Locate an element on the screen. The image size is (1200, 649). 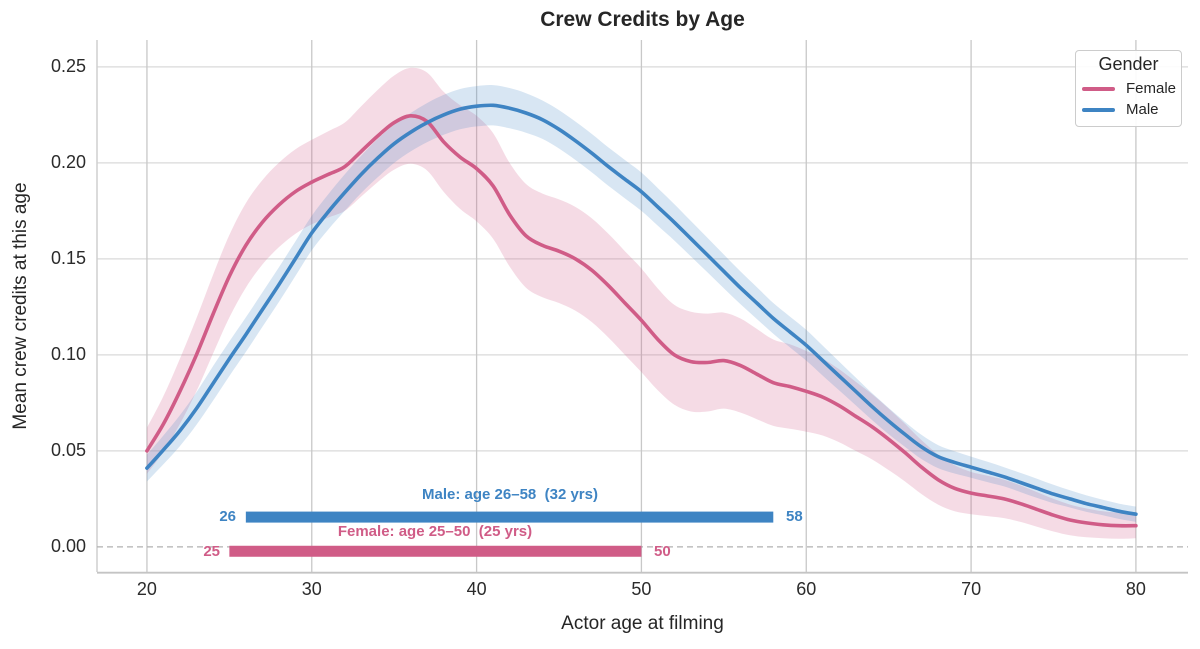
y-tick-label: 0.00 is located at coordinates (68, 545).